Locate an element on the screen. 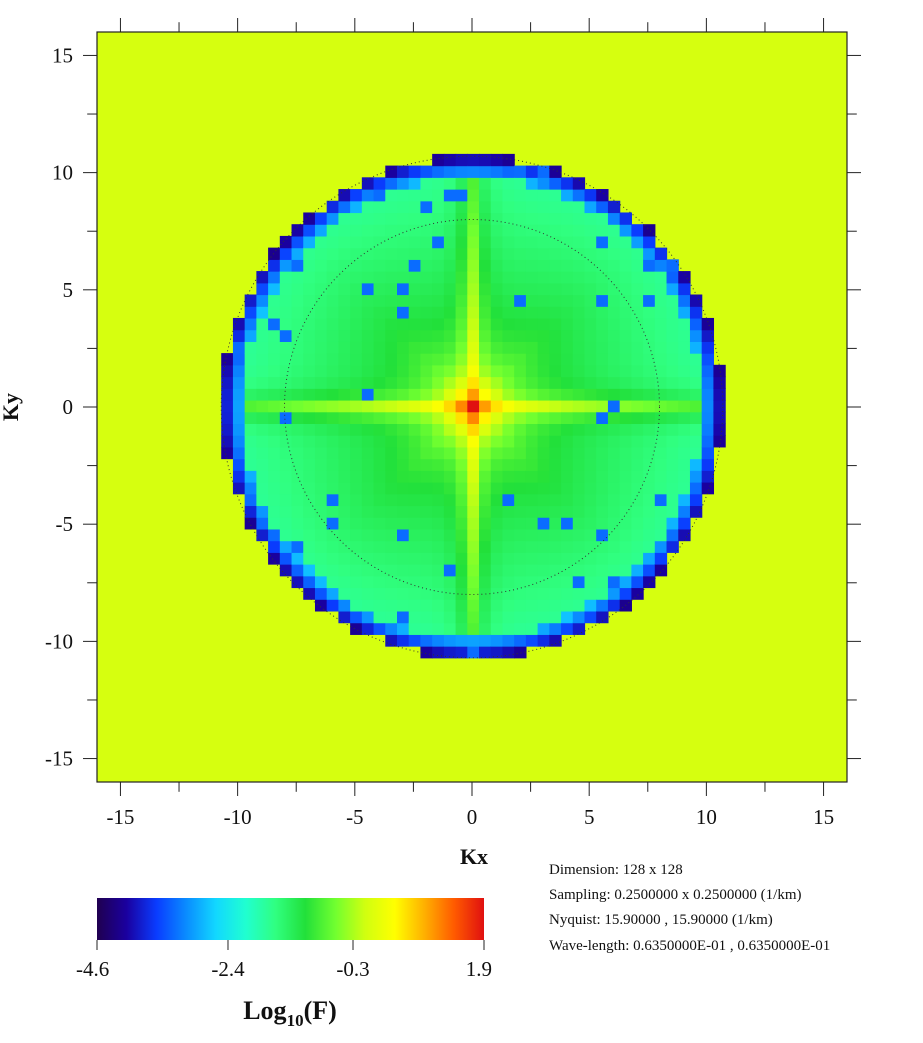 The image size is (923, 1043). info-nyquist: Nyquist: 15.90000 , 15.90000 (1/km) is located at coordinates (661, 920).